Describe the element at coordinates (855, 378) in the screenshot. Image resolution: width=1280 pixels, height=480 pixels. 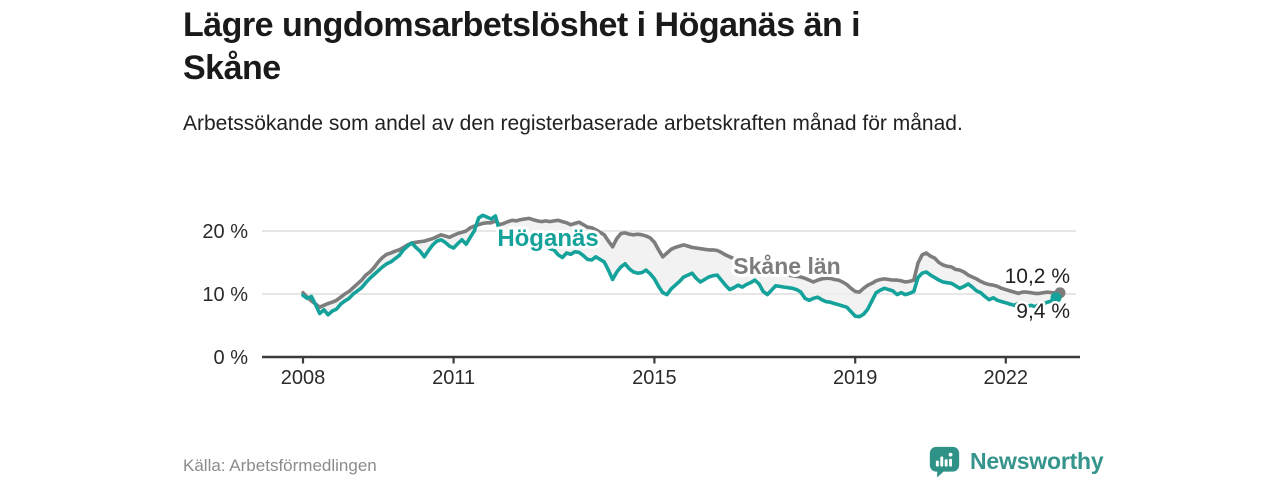
I see `x-tick-label-2019: 2019` at that location.